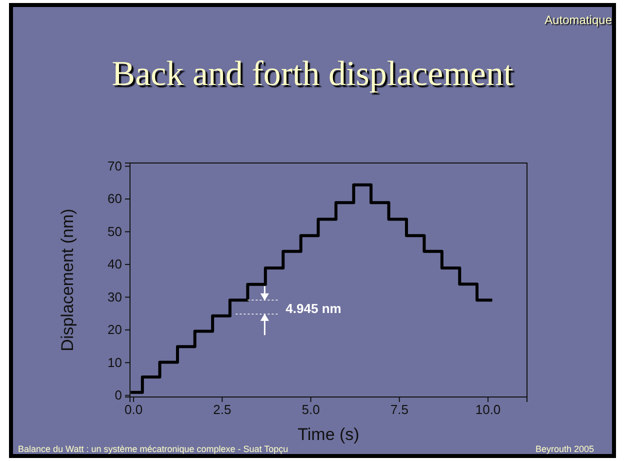 Image resolution: width=625 pixels, height=461 pixels. Describe the element at coordinates (329, 434) in the screenshot. I see `x-axis-title: Time (s)` at that location.